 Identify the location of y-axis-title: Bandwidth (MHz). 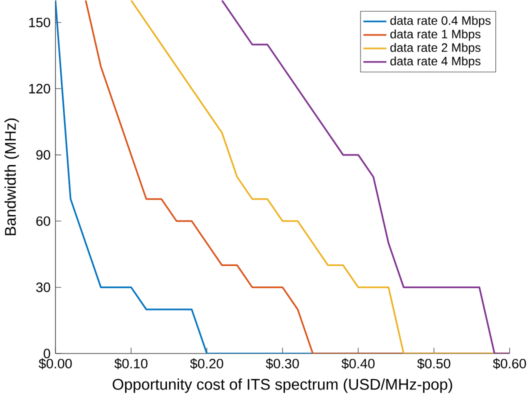
(11, 176).